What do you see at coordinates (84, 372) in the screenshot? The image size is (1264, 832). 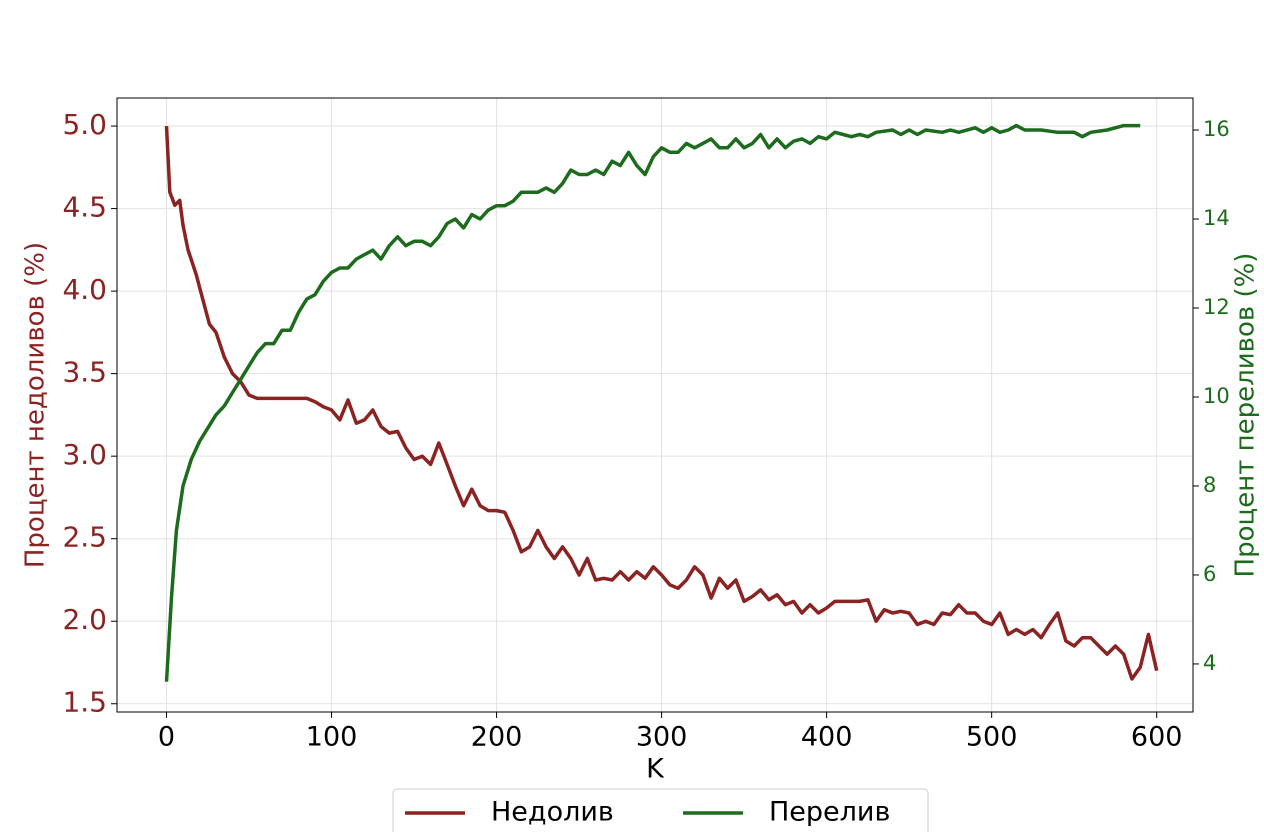 I see `y-tick-label: 3.5` at bounding box center [84, 372].